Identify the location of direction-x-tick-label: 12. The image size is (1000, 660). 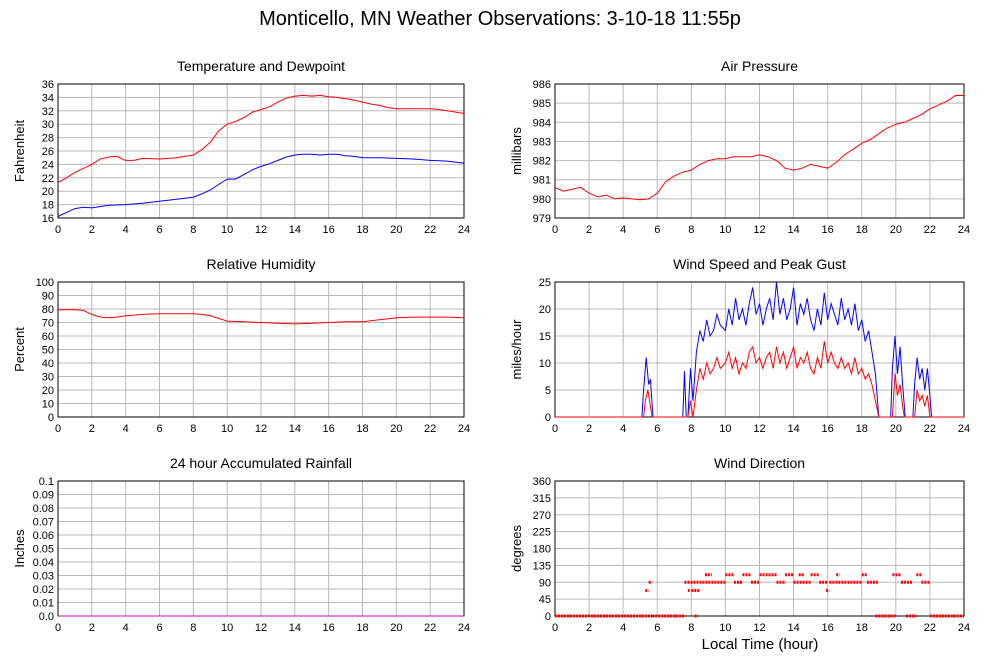
(759, 628).